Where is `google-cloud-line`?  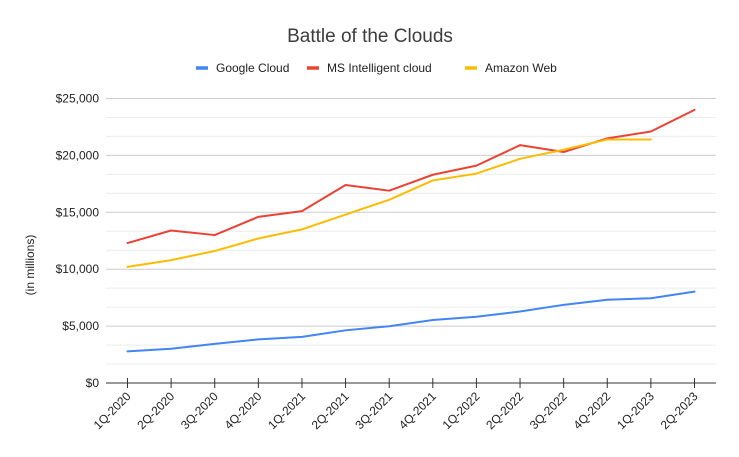 google-cloud-line is located at coordinates (411, 321).